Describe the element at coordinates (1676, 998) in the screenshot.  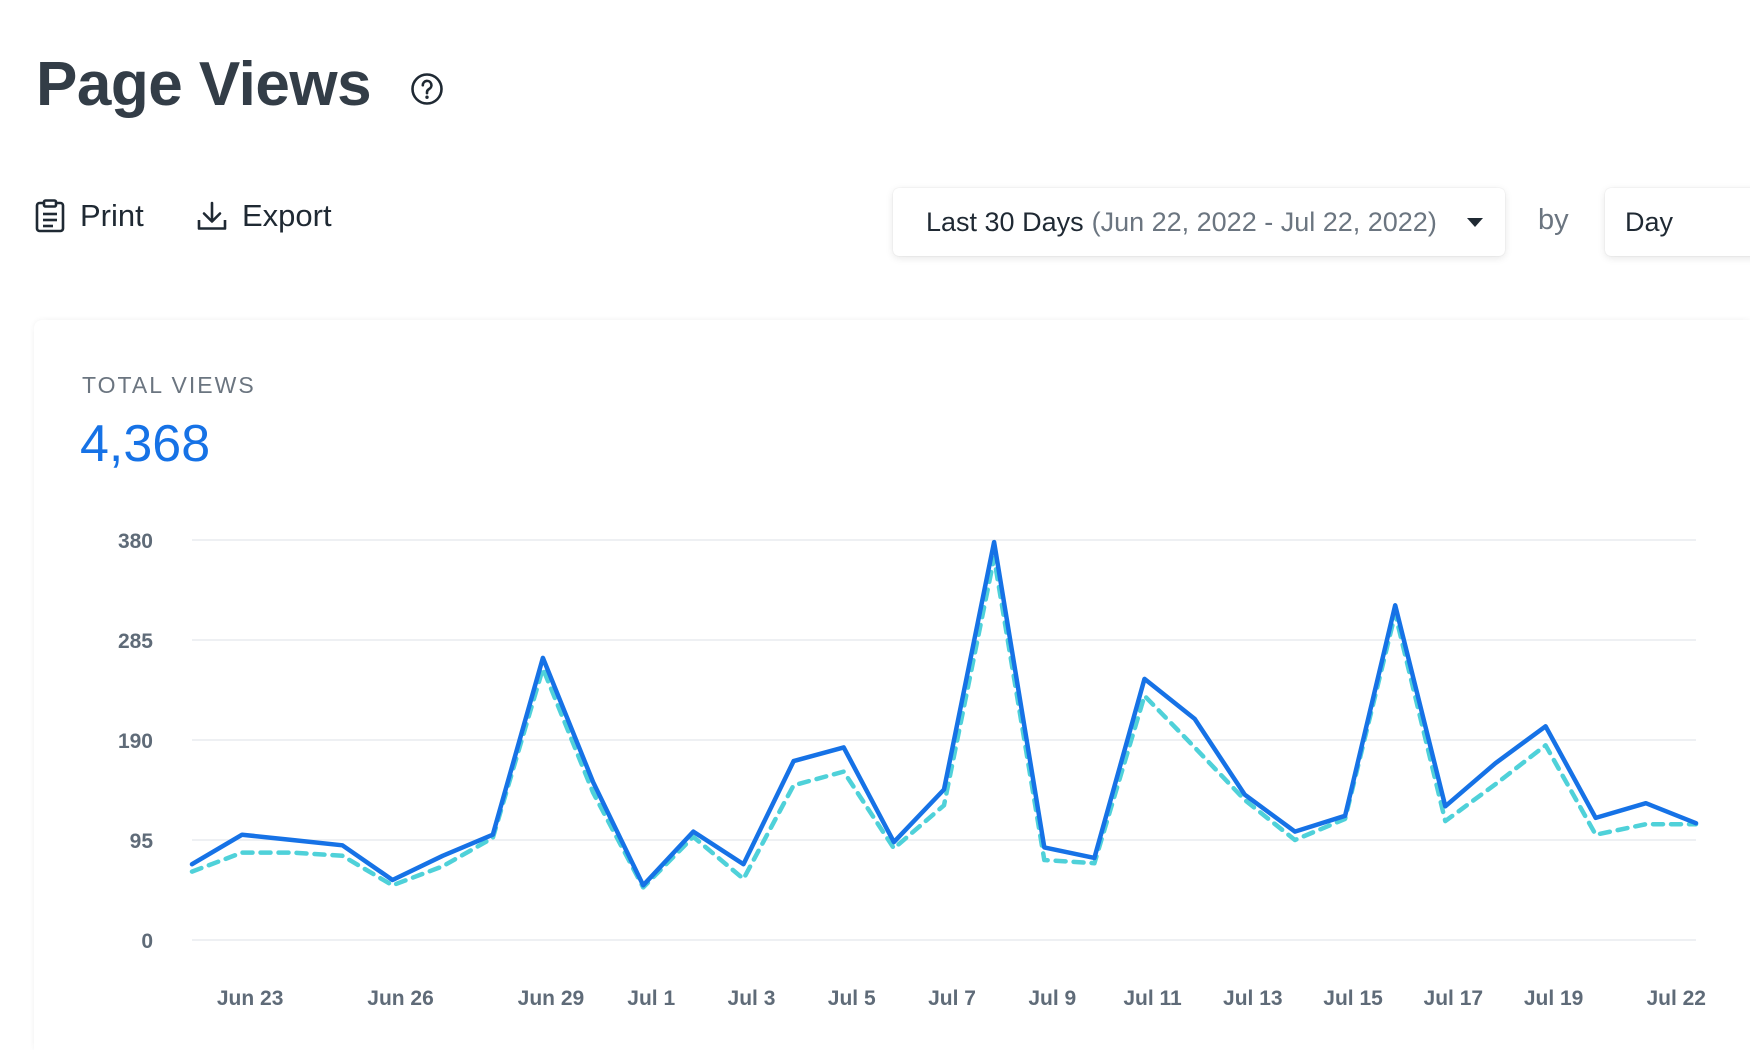
I see `x-tick-label: Jul 22` at that location.